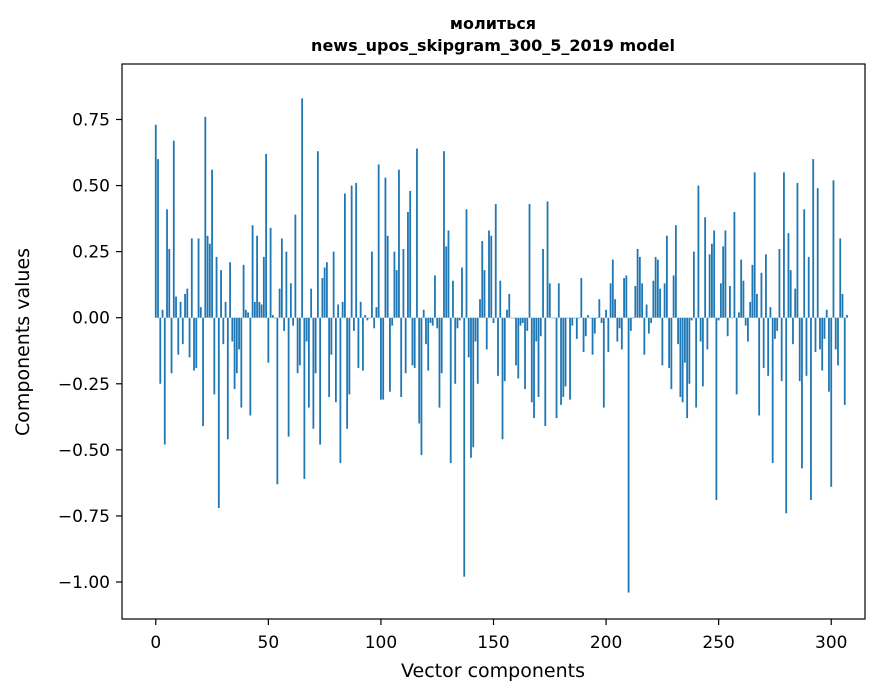 This screenshot has height=696, width=880. What do you see at coordinates (84, 517) in the screenshot?
I see `y-tick-label: −0.75` at bounding box center [84, 517].